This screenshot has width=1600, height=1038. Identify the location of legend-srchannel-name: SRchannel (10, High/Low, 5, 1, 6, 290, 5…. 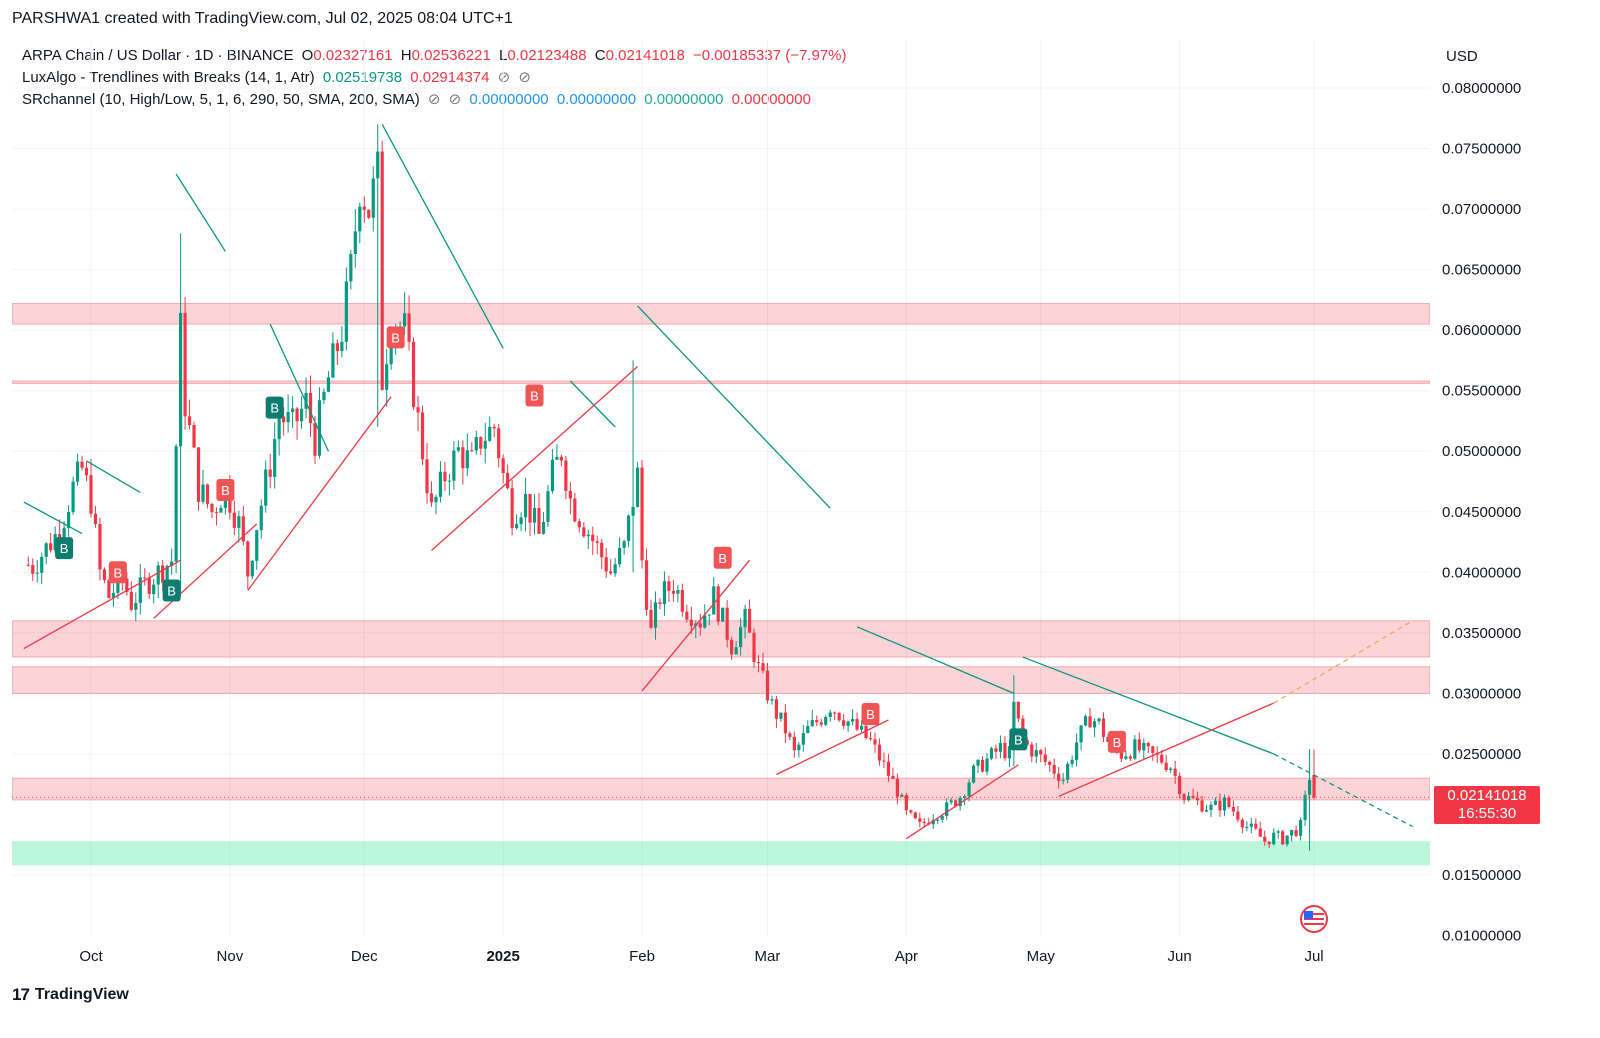
(221, 99).